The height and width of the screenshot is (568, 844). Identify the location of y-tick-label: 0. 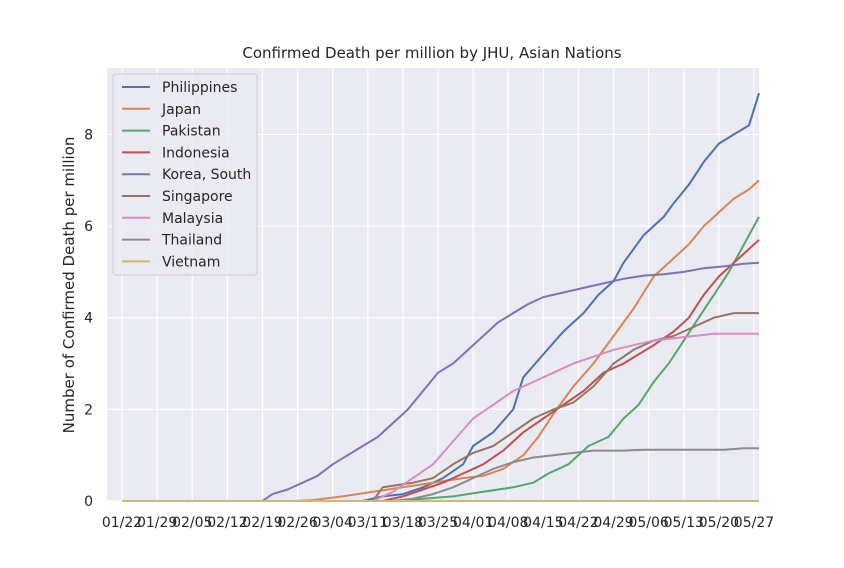
(88, 502).